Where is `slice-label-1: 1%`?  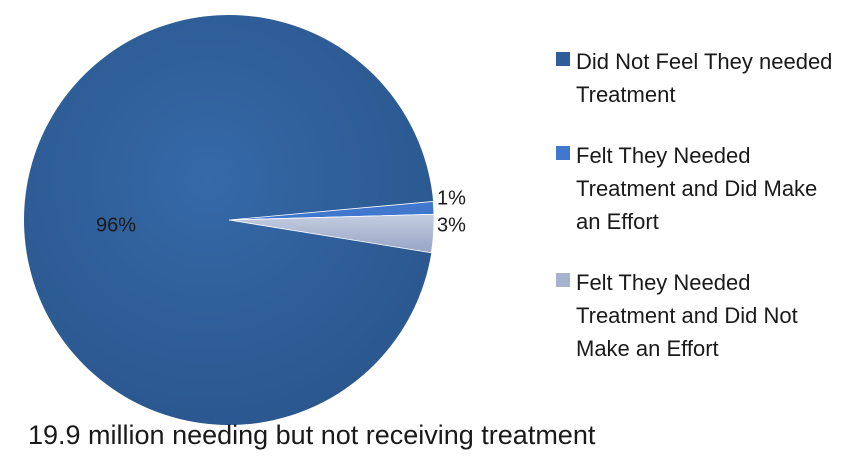
slice-label-1: 1% is located at coordinates (451, 198).